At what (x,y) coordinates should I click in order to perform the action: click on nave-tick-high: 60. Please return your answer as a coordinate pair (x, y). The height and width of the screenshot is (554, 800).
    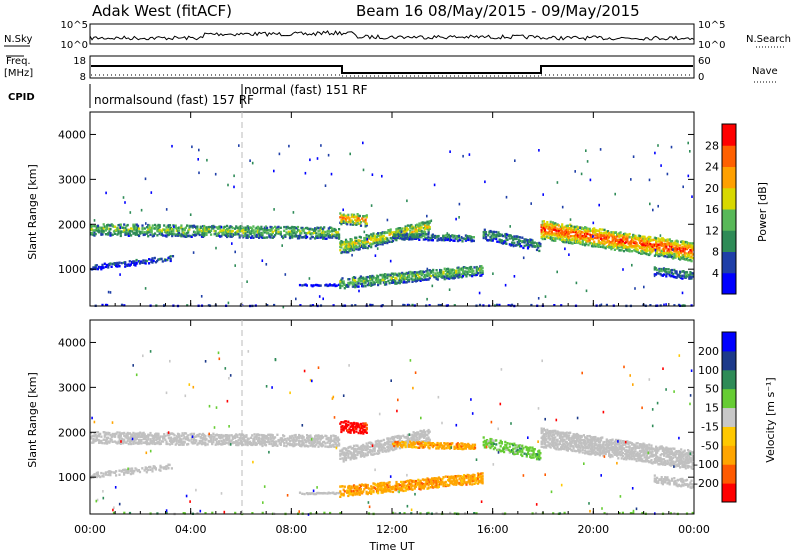
    Looking at the image, I should click on (704, 61).